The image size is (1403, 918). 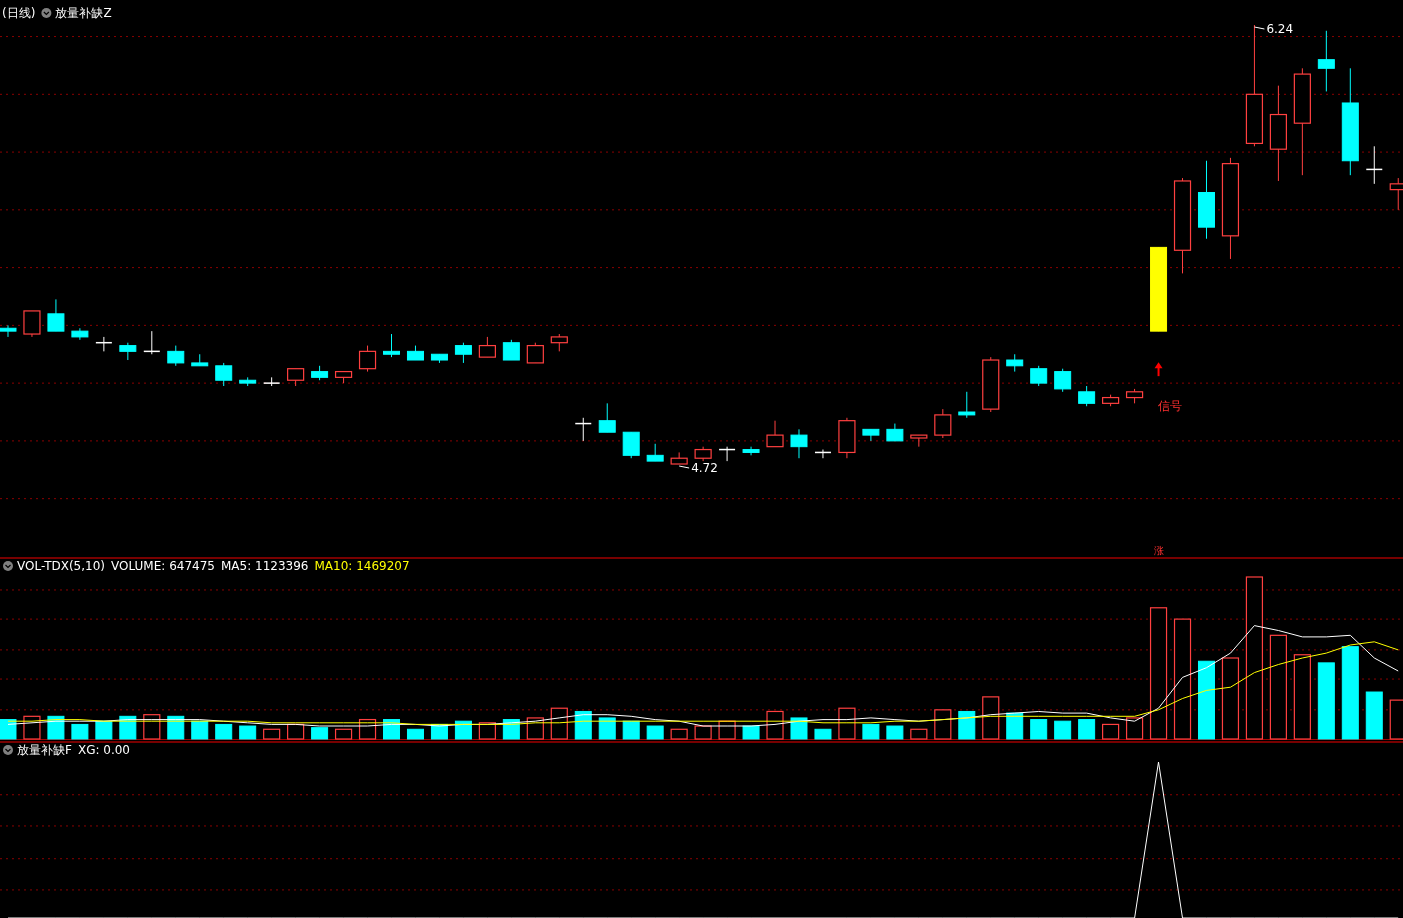 I want to click on annotation: 6.24, so click(x=1280, y=29).